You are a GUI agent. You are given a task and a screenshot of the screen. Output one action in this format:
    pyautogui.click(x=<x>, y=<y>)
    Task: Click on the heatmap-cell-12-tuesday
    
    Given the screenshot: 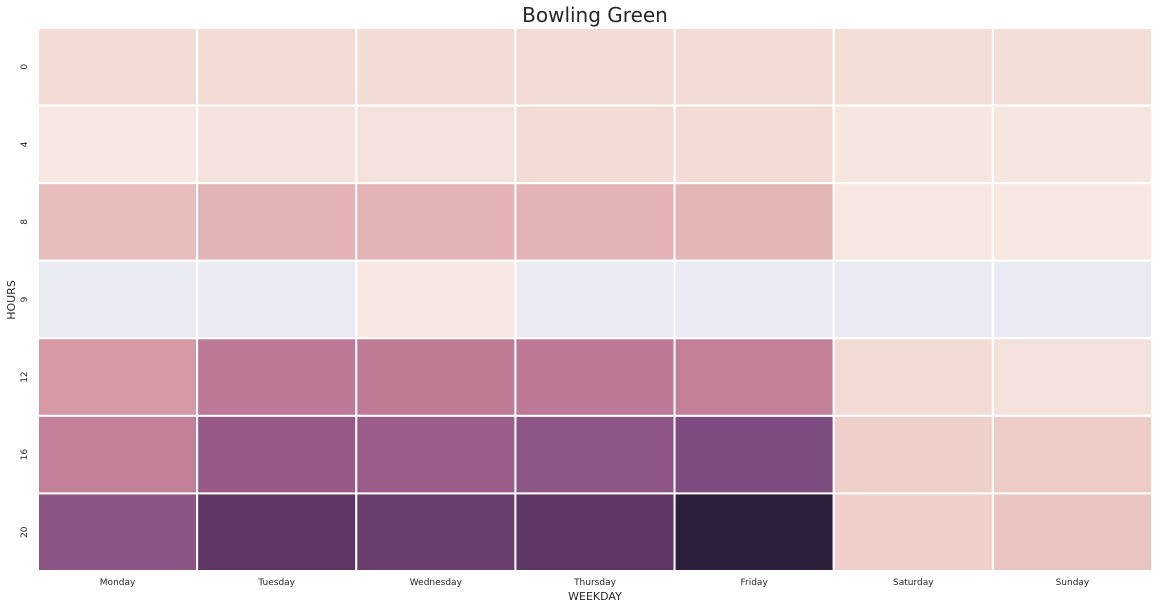 What is the action you would take?
    pyautogui.click(x=277, y=377)
    